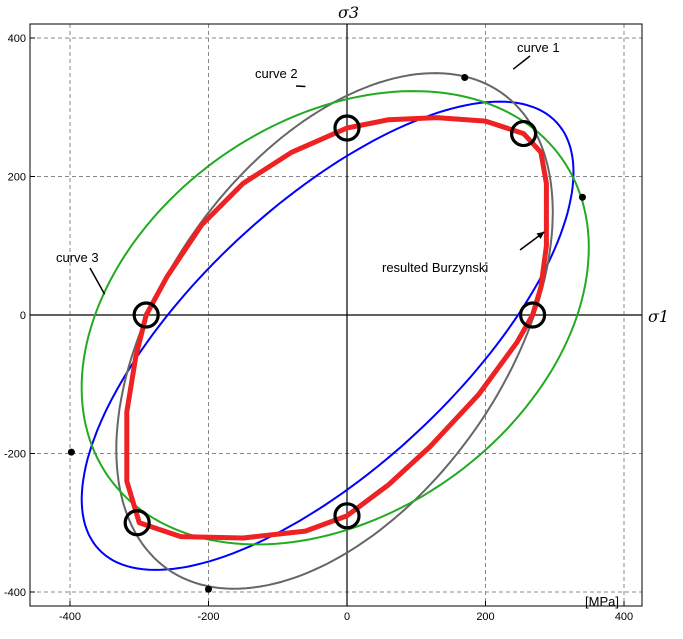  I want to click on annotation-label: curve 1, so click(538, 47).